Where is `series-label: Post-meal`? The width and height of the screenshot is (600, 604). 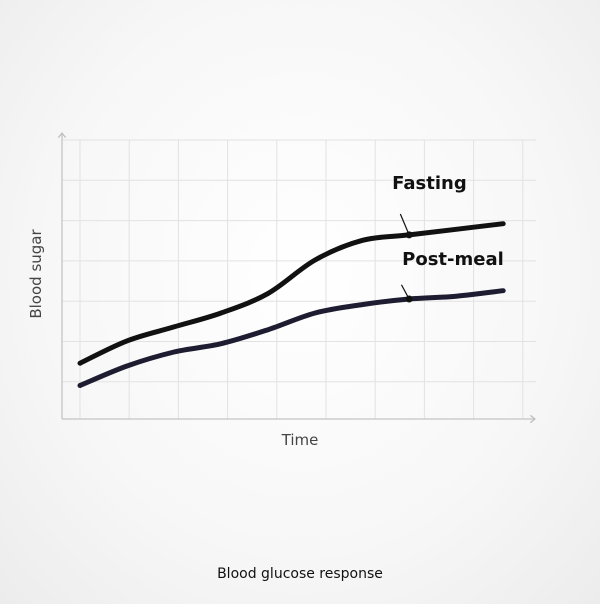
series-label: Post-meal is located at coordinates (453, 259).